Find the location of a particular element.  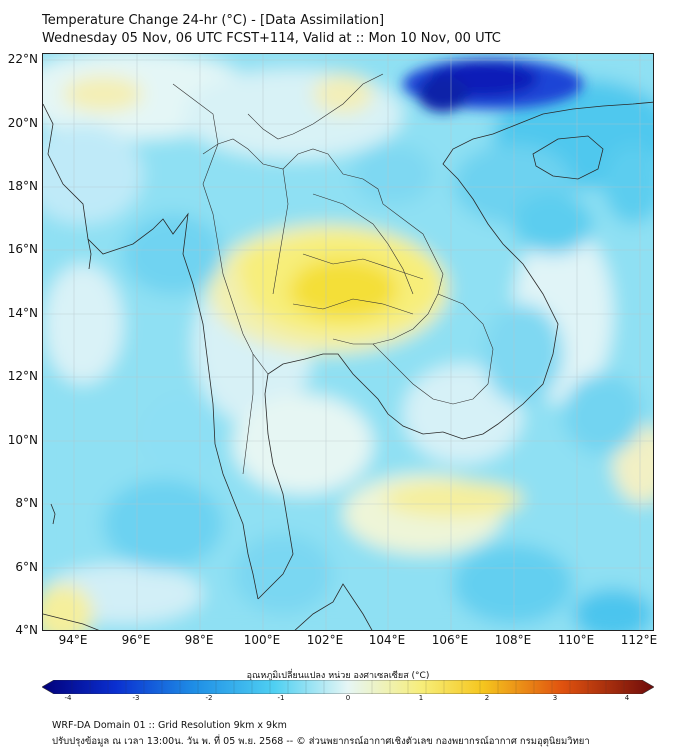

lat-label: 20°N is located at coordinates (22, 123).